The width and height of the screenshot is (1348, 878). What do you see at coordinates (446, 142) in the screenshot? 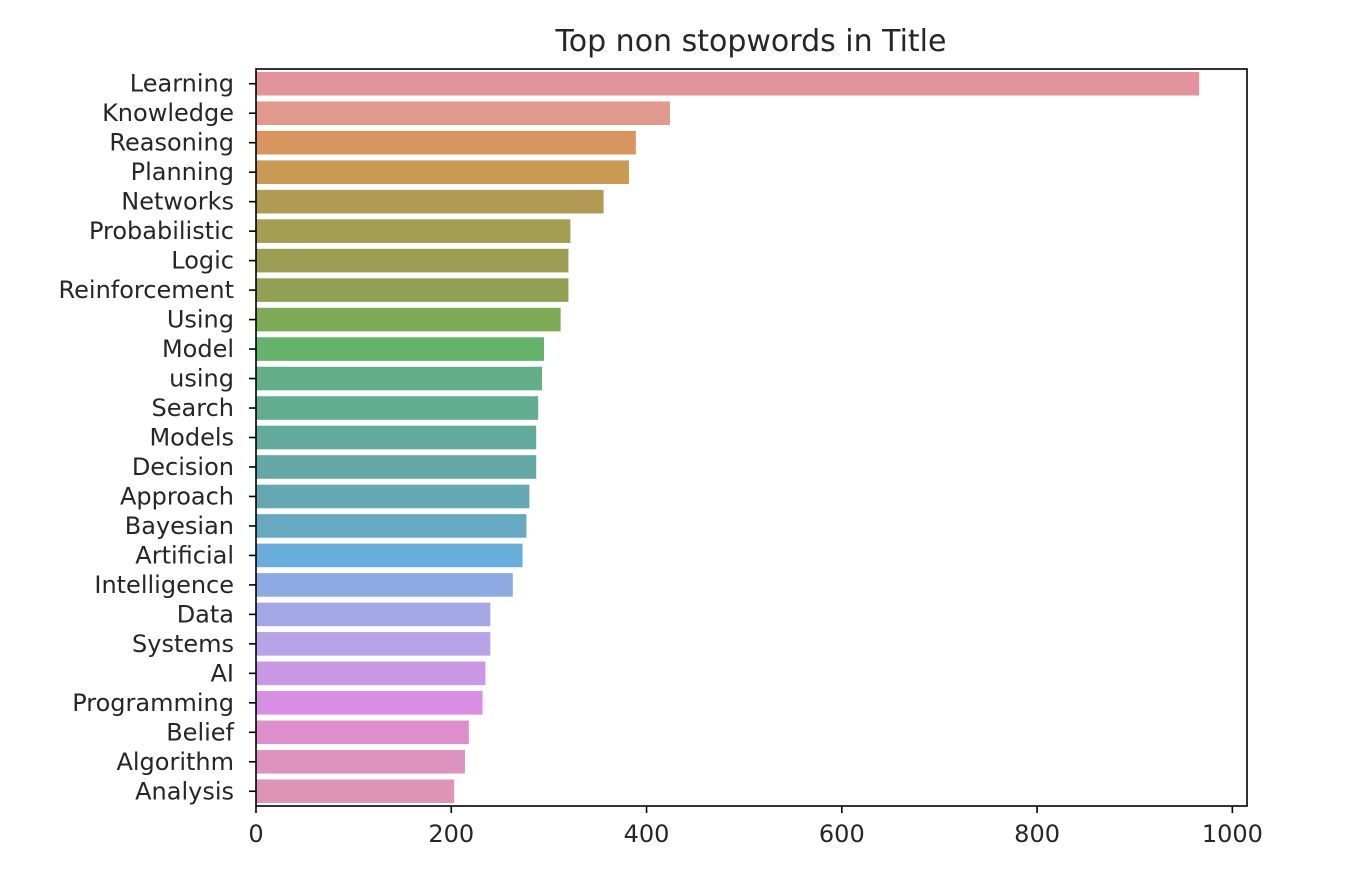
I see `bar-reasoning` at bounding box center [446, 142].